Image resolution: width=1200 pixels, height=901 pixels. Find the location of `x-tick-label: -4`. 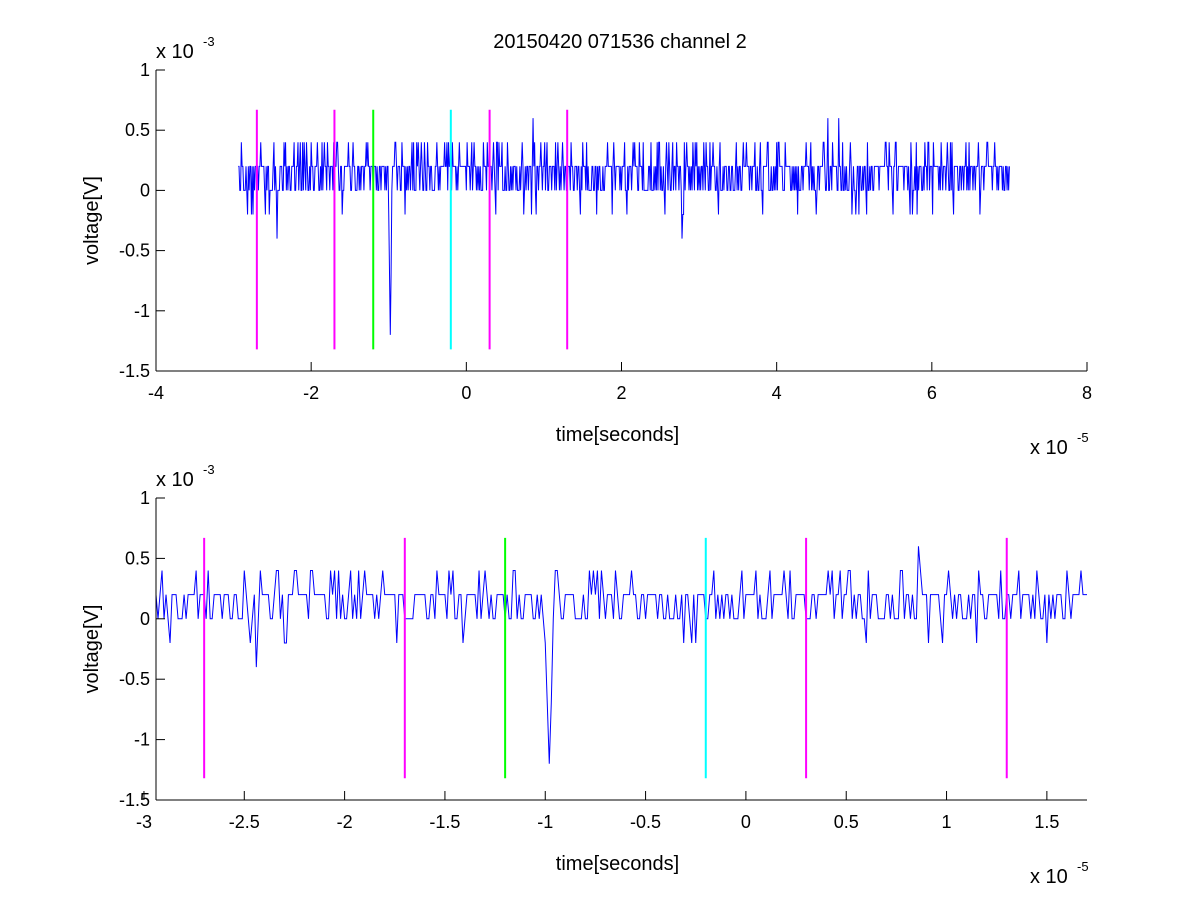

x-tick-label: -4 is located at coordinates (156, 393).